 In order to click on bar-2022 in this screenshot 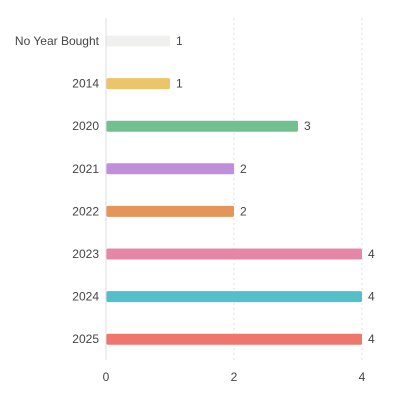, I will do `click(170, 211)`.